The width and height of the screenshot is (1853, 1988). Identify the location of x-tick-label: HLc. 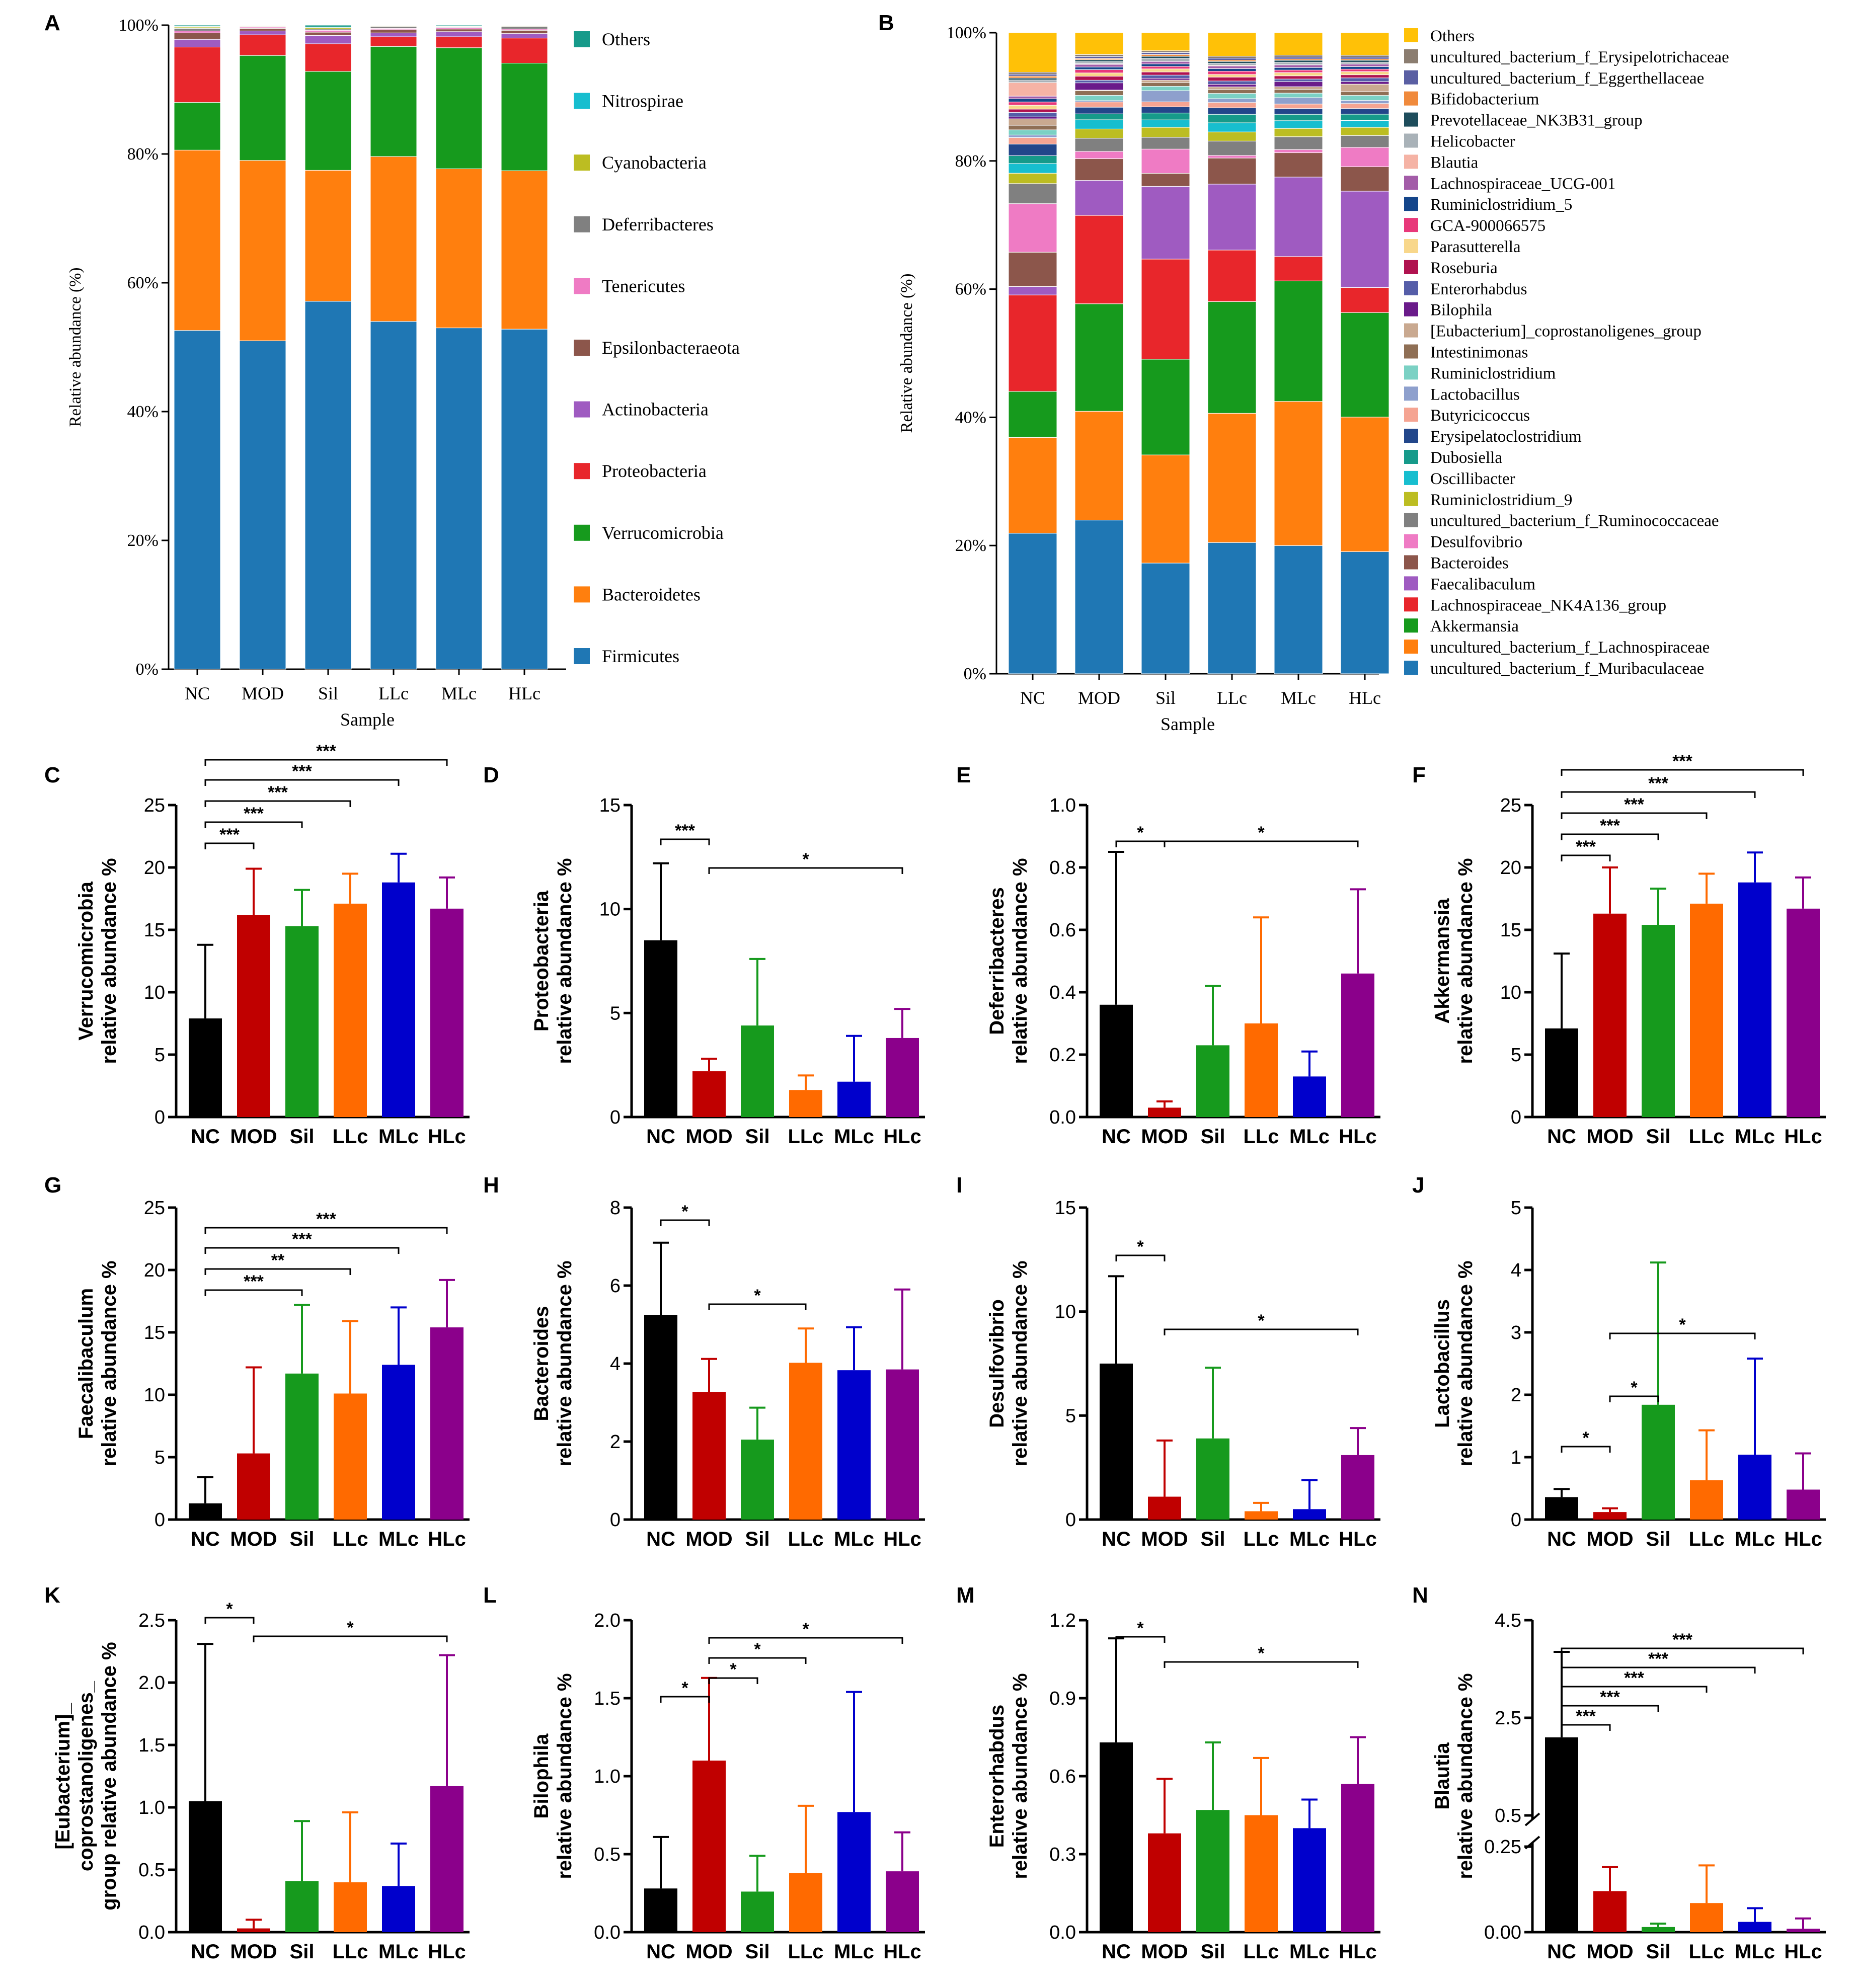
(1803, 1539).